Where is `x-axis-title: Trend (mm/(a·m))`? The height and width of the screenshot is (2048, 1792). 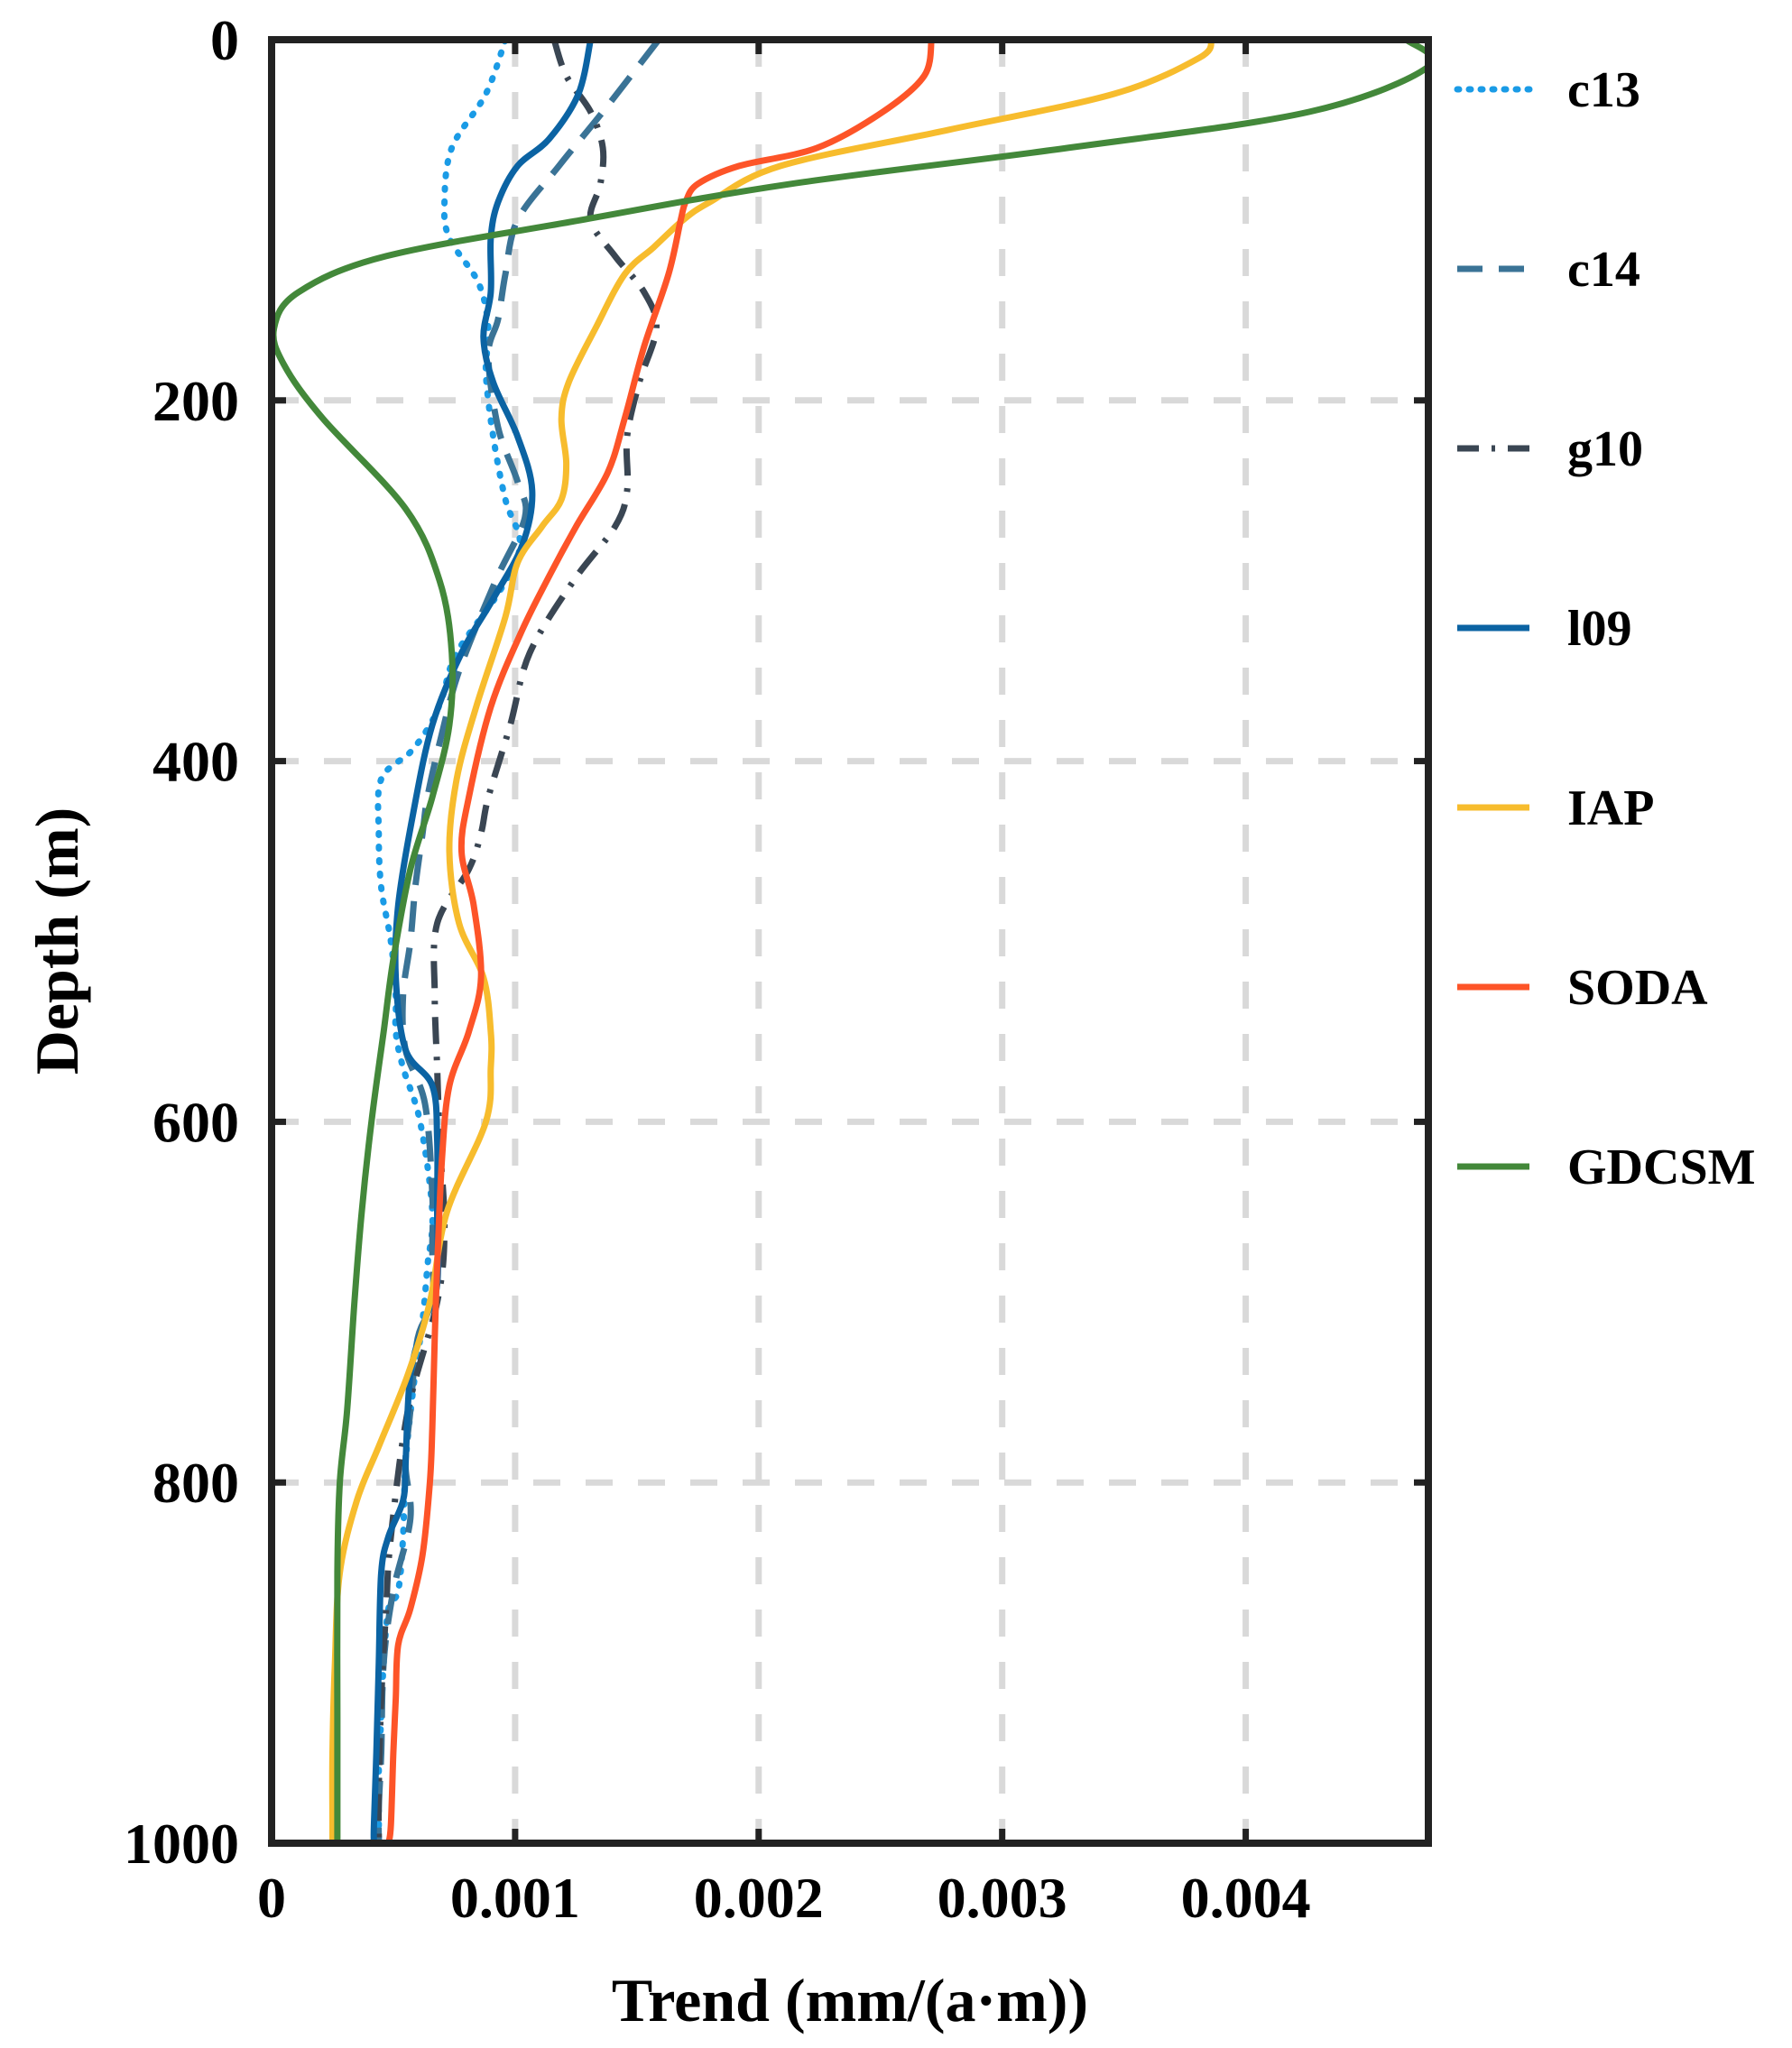
x-axis-title: Trend (mm/(a·m)) is located at coordinates (850, 2000).